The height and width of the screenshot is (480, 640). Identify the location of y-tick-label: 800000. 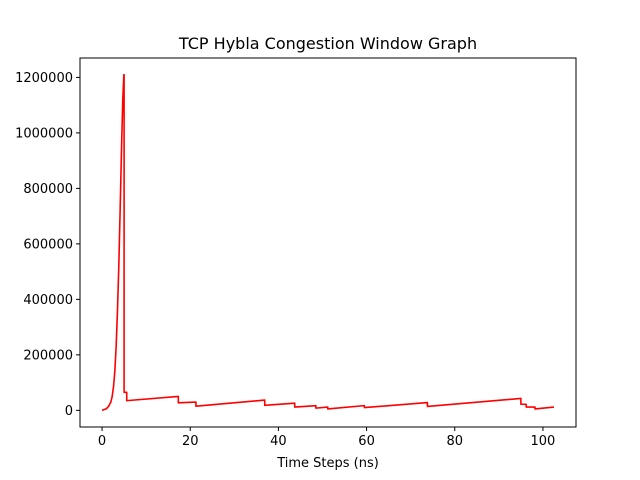
(48, 189).